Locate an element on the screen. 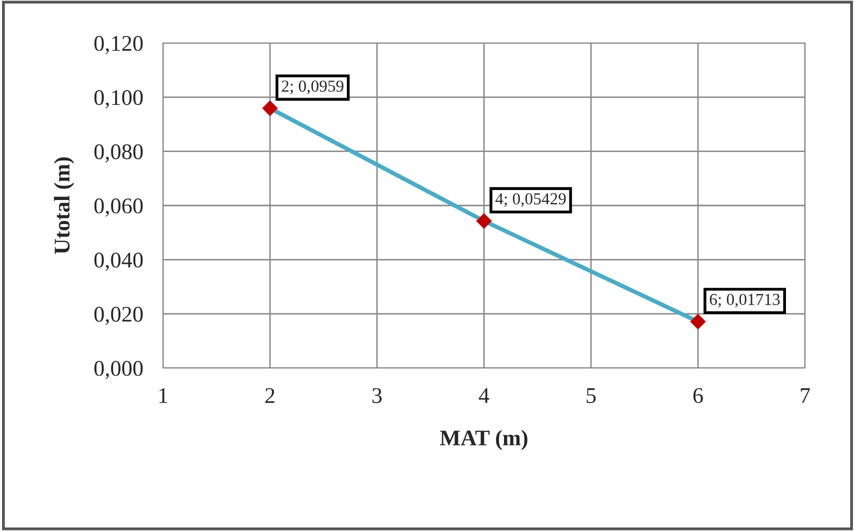 This screenshot has width=855, height=531. data-label: 6; 0,01713 is located at coordinates (745, 301).